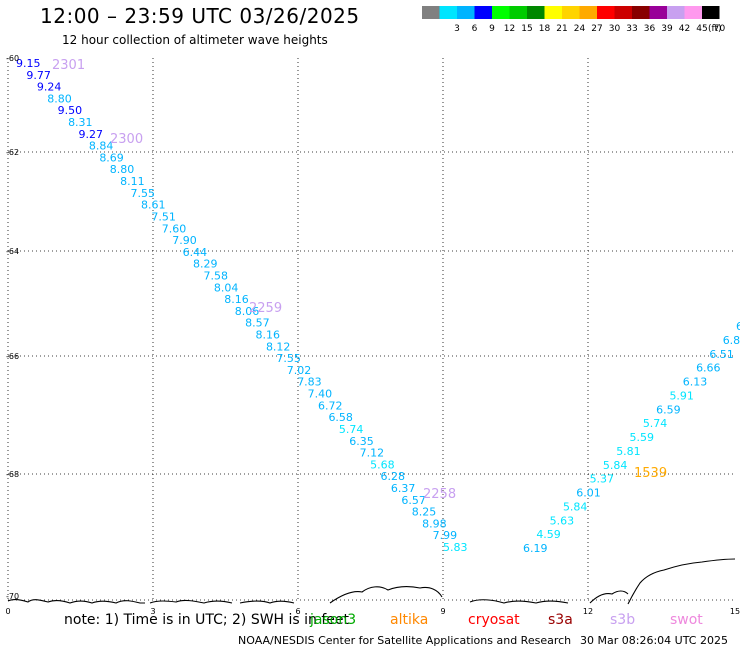 The width and height of the screenshot is (740, 650). Describe the element at coordinates (111, 157) in the screenshot. I see `wave-height-label: 8.69` at that location.